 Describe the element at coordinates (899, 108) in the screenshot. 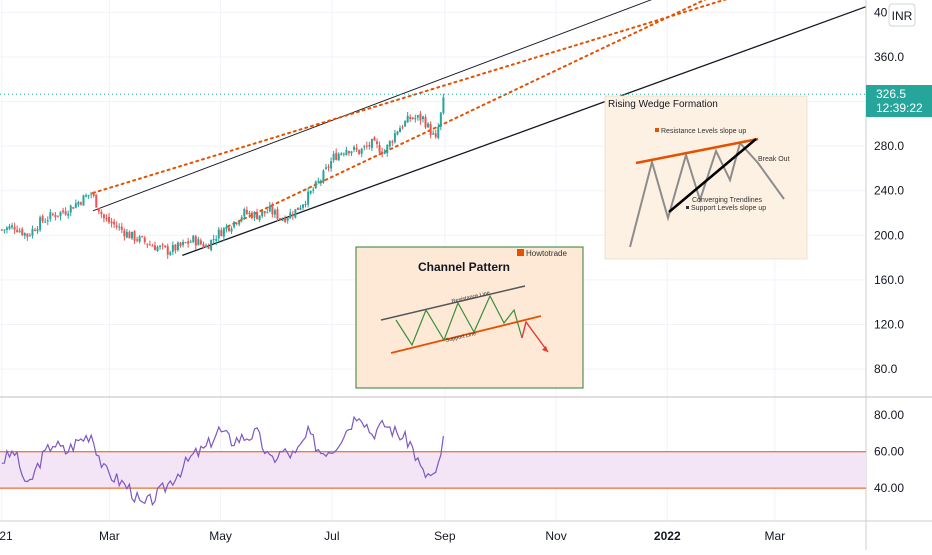

I see `price-tag-time: 12:39:22` at that location.